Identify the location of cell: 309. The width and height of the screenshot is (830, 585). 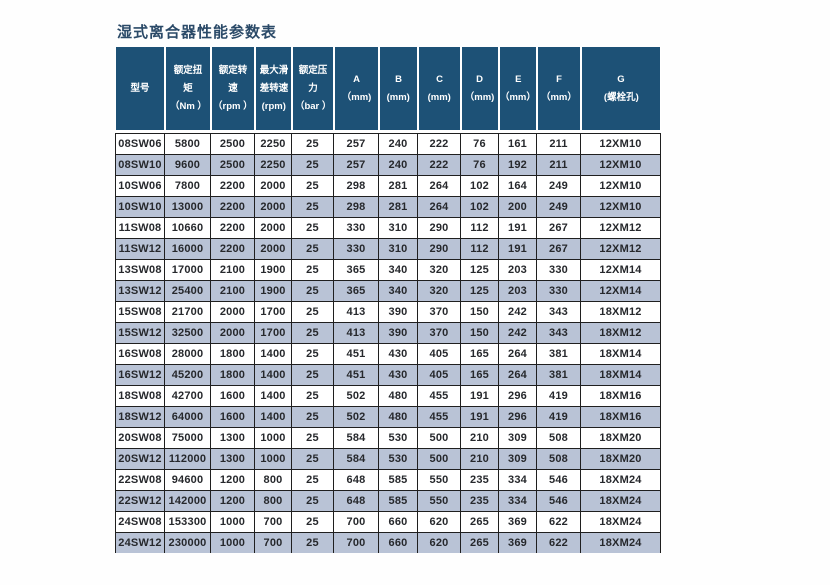
(518, 458).